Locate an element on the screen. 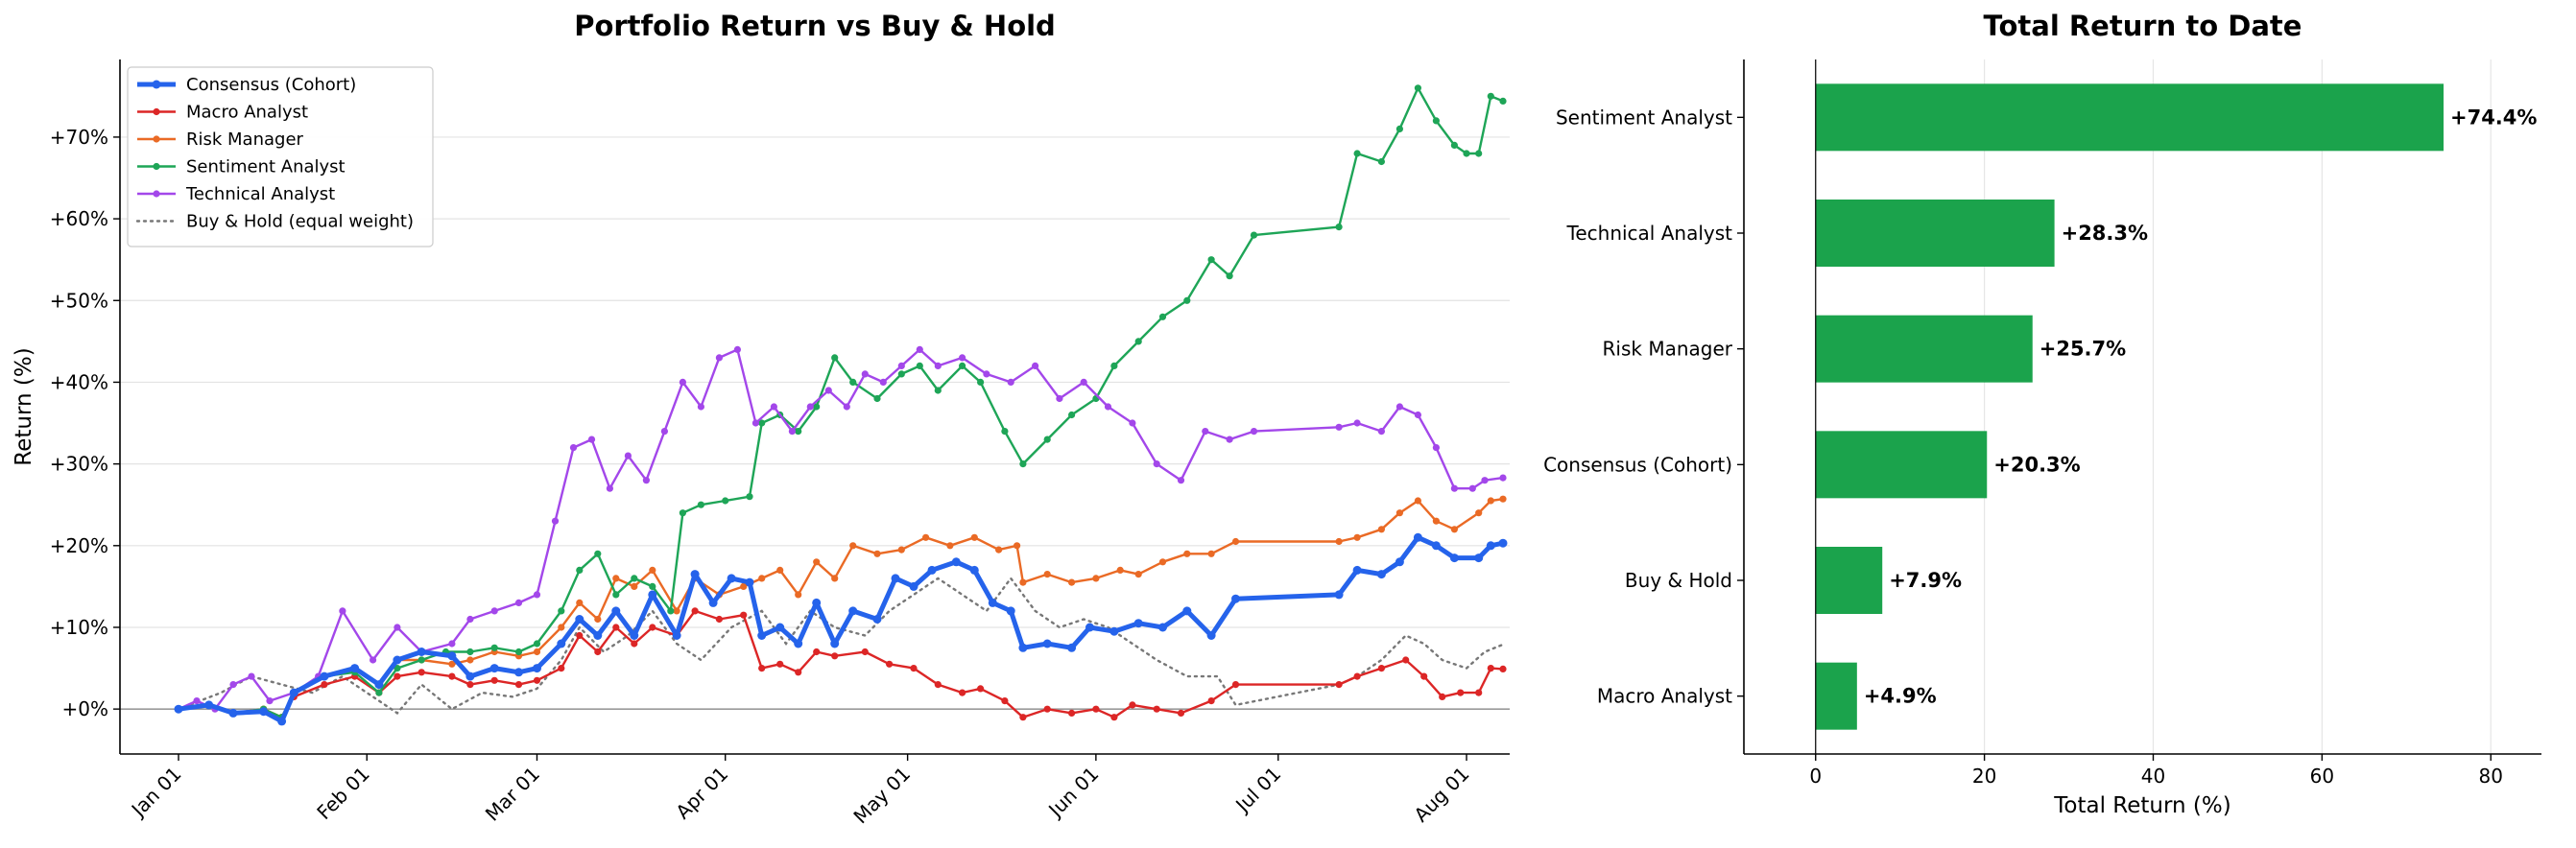 Image resolution: width=2576 pixels, height=848 pixels. legend-item: Risk Manager is located at coordinates (220, 140).